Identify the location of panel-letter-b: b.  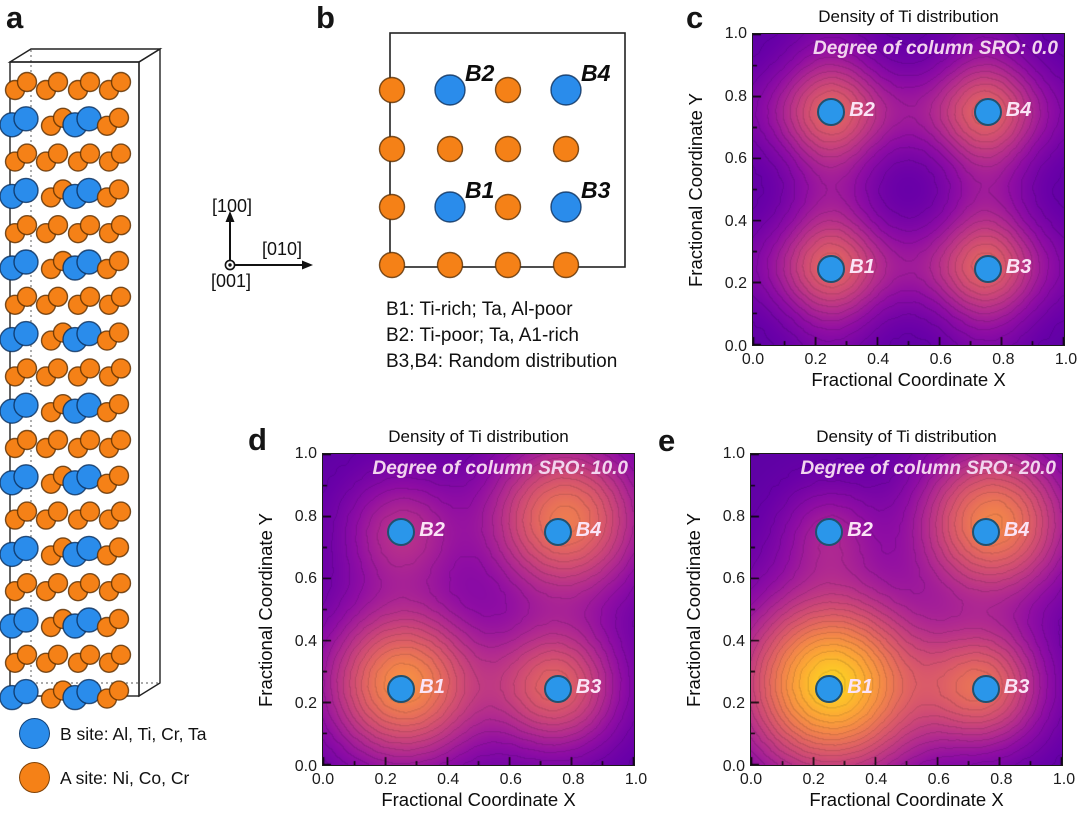
(325, 17).